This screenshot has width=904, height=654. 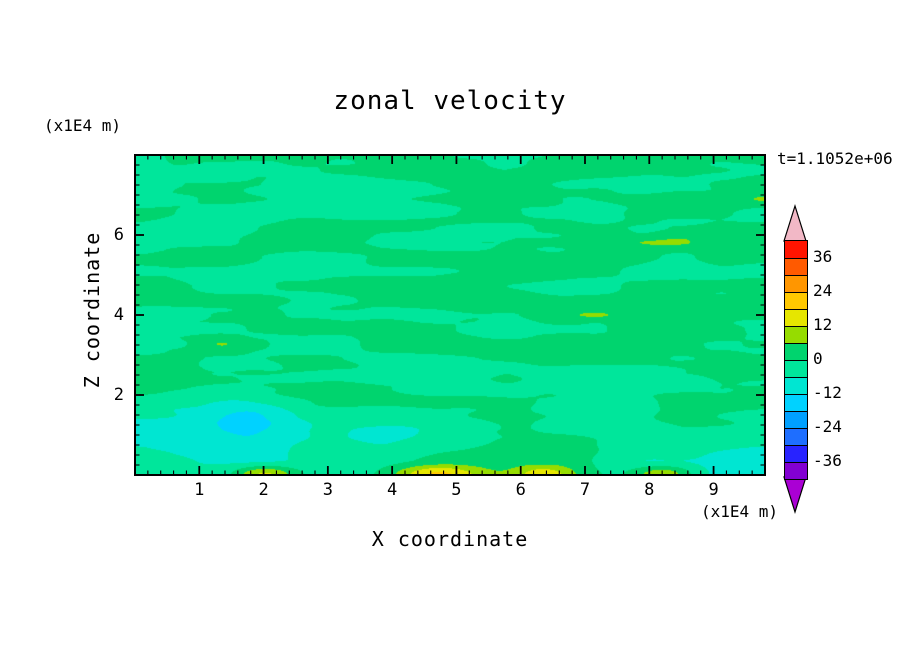 I want to click on y-axis-units: (x1E4 m), so click(x=83, y=125).